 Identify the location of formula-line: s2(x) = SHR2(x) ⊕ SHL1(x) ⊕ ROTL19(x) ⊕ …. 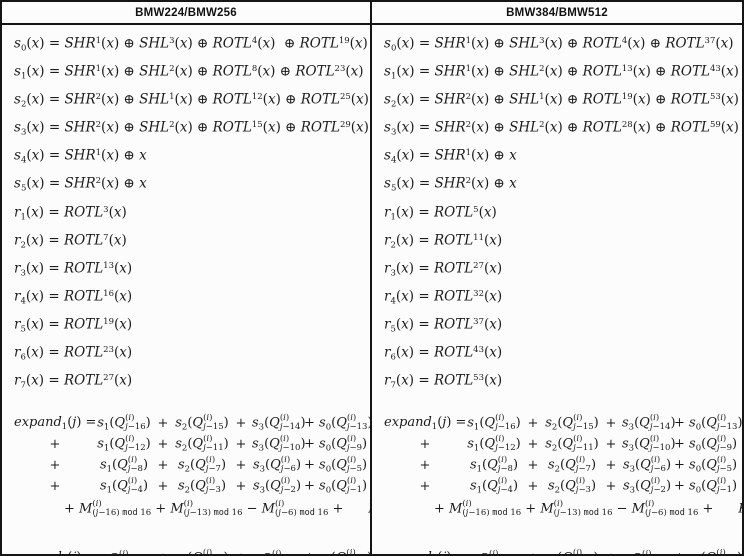
(561, 100).